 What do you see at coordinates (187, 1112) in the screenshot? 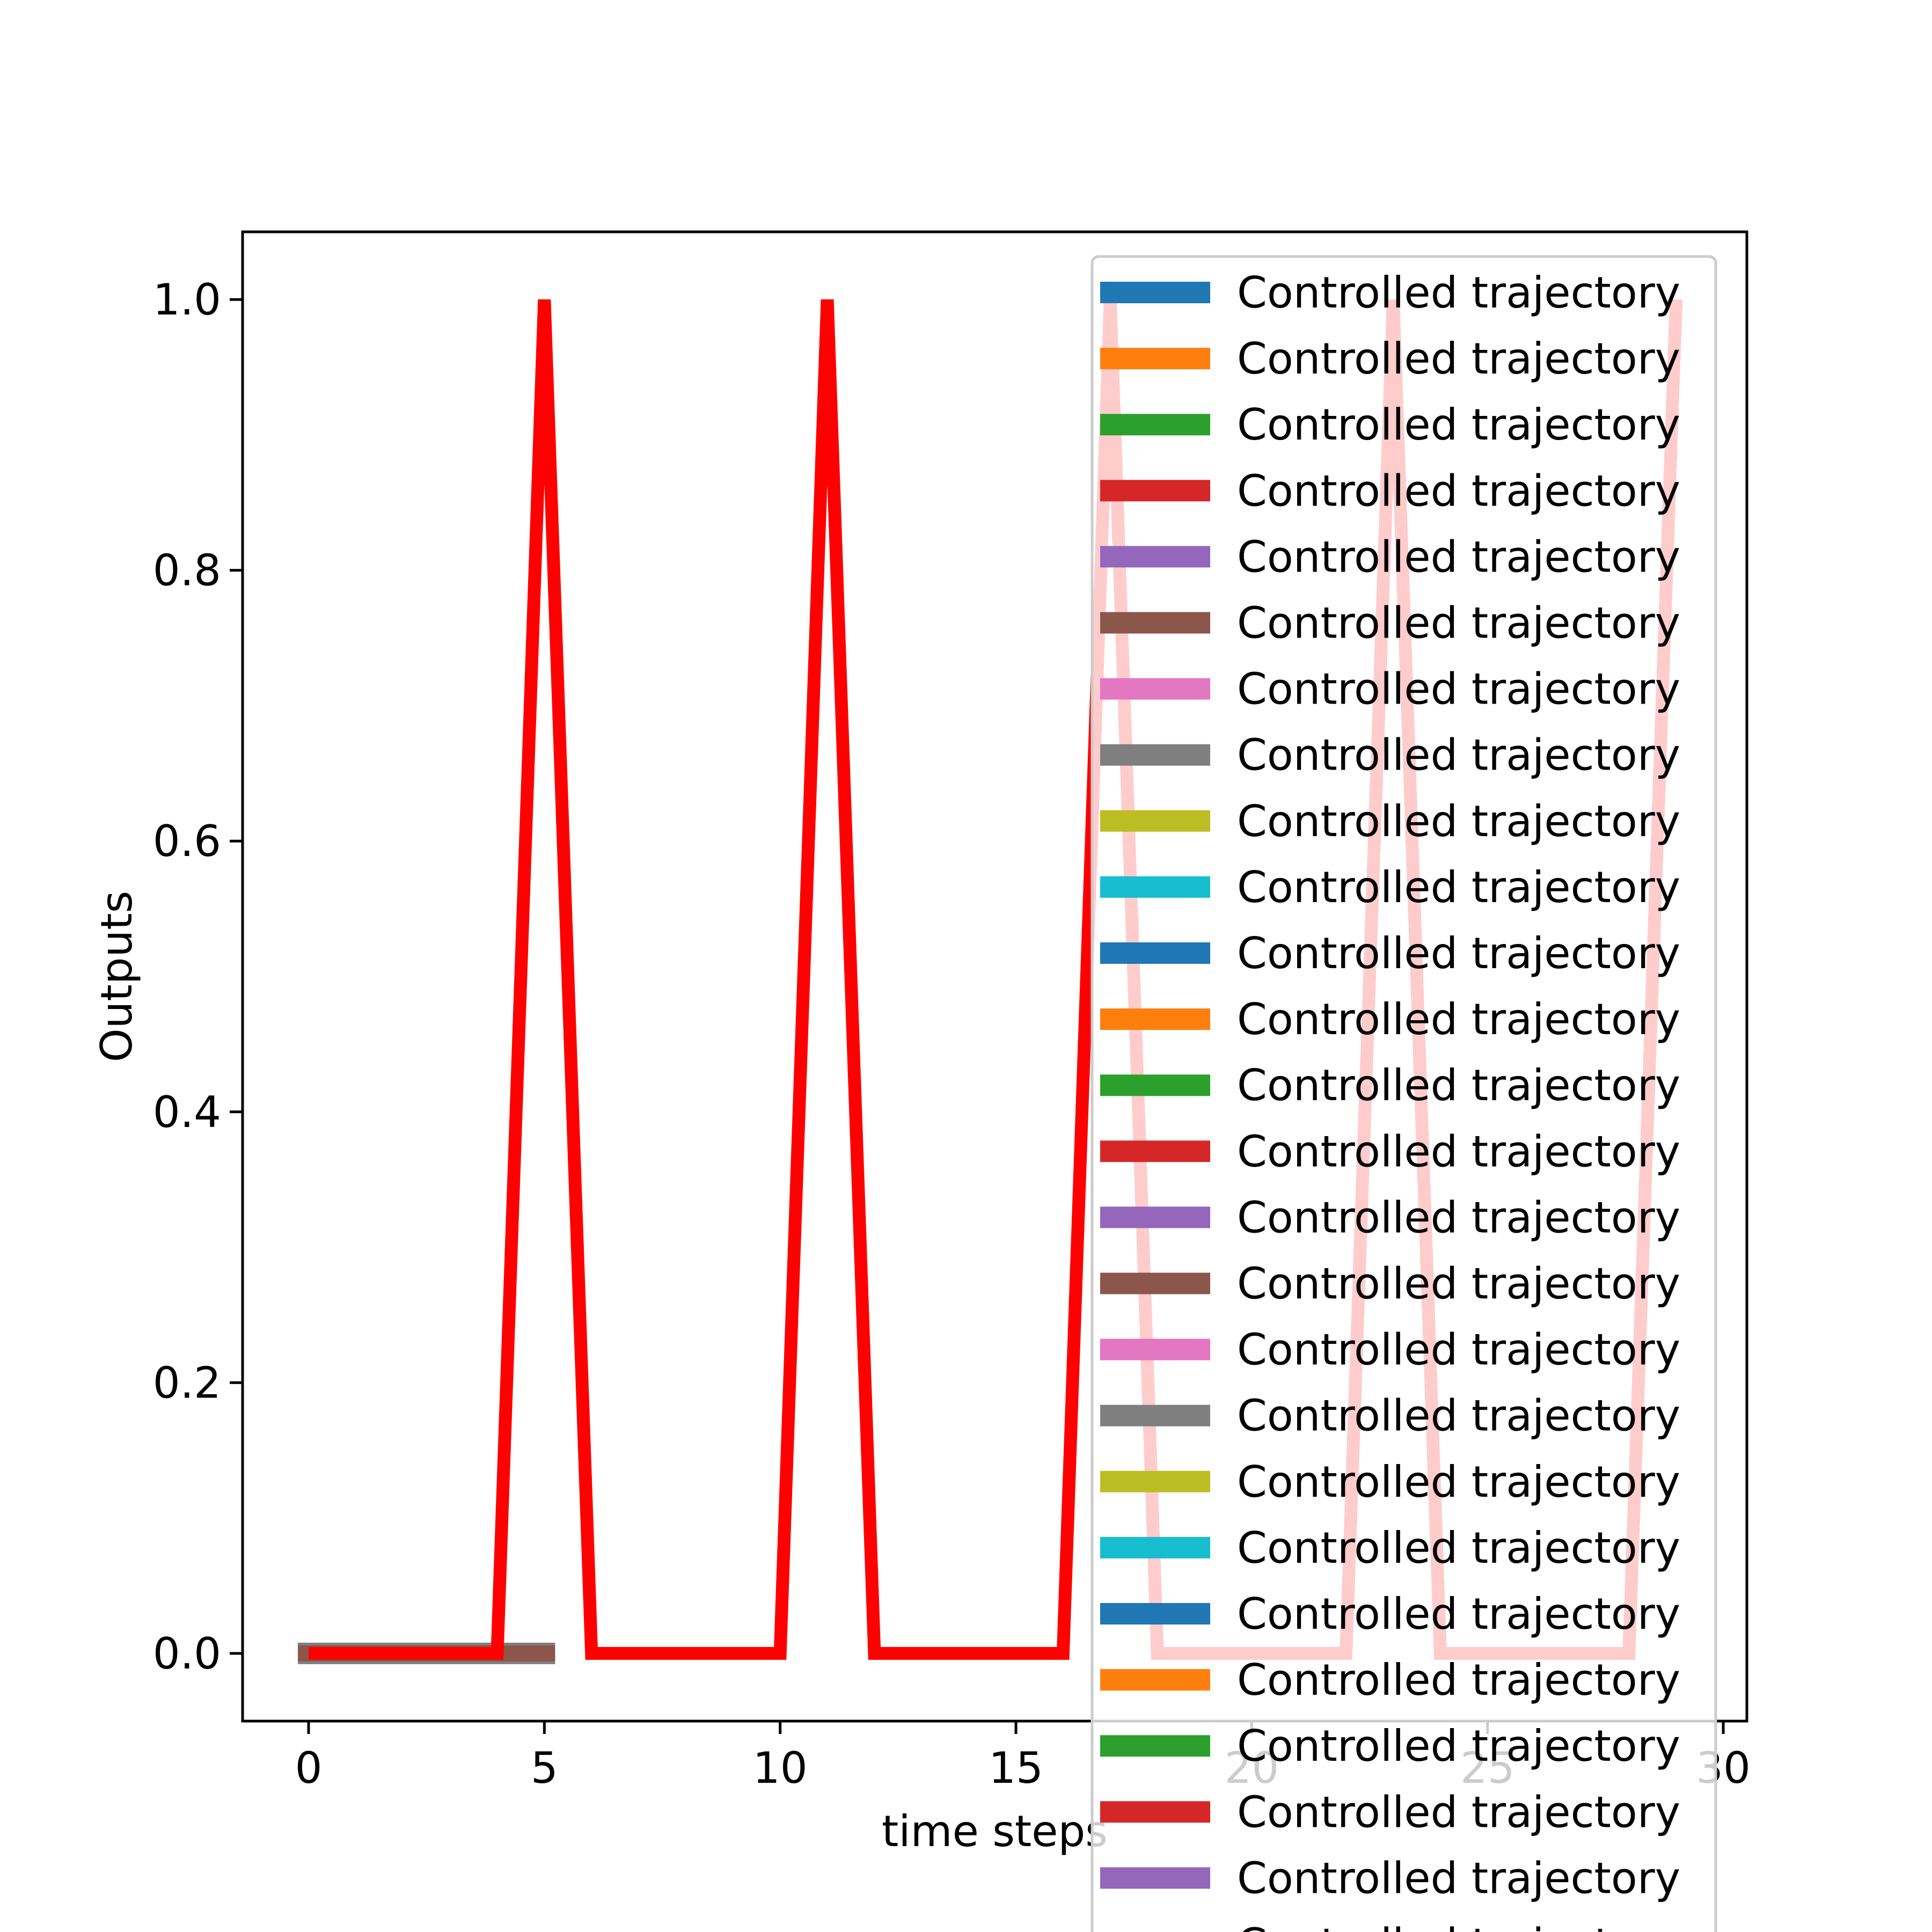
I see `y-tick-label: 0.4` at bounding box center [187, 1112].